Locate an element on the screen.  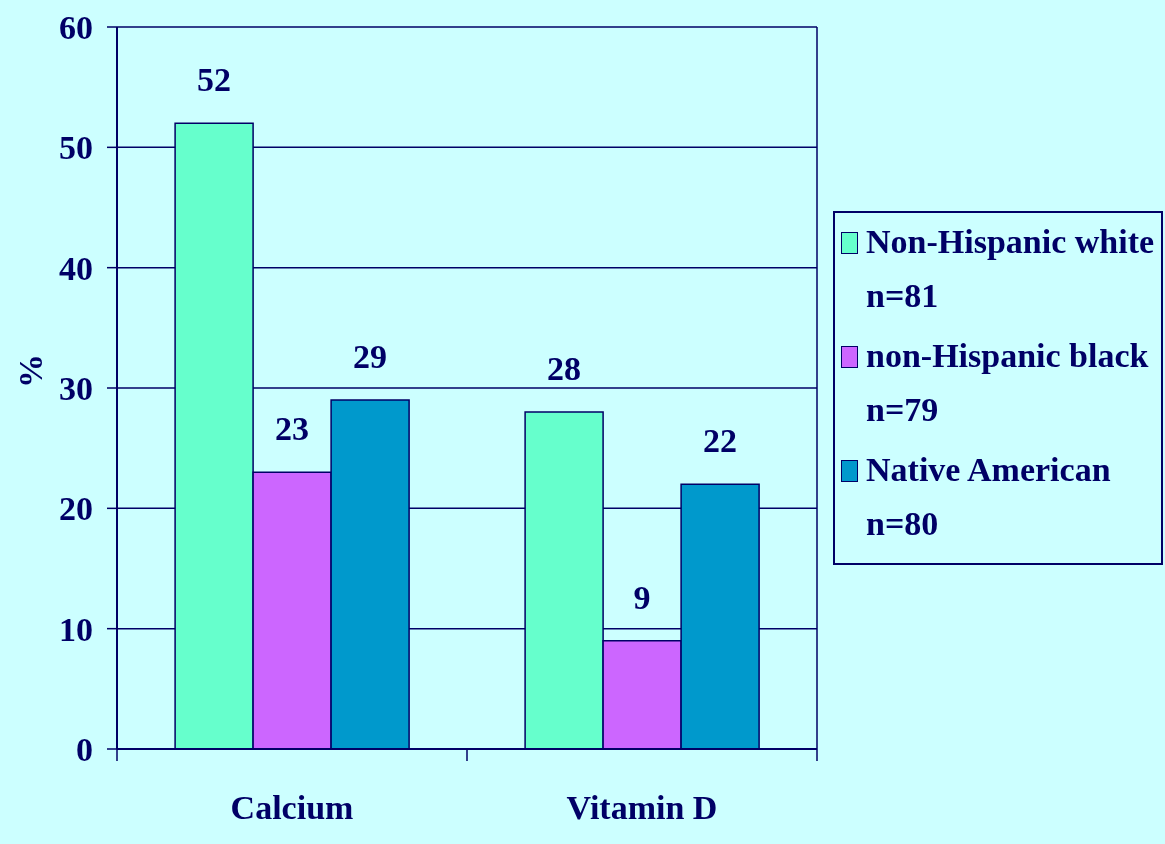
data-label: 28 is located at coordinates (564, 369).